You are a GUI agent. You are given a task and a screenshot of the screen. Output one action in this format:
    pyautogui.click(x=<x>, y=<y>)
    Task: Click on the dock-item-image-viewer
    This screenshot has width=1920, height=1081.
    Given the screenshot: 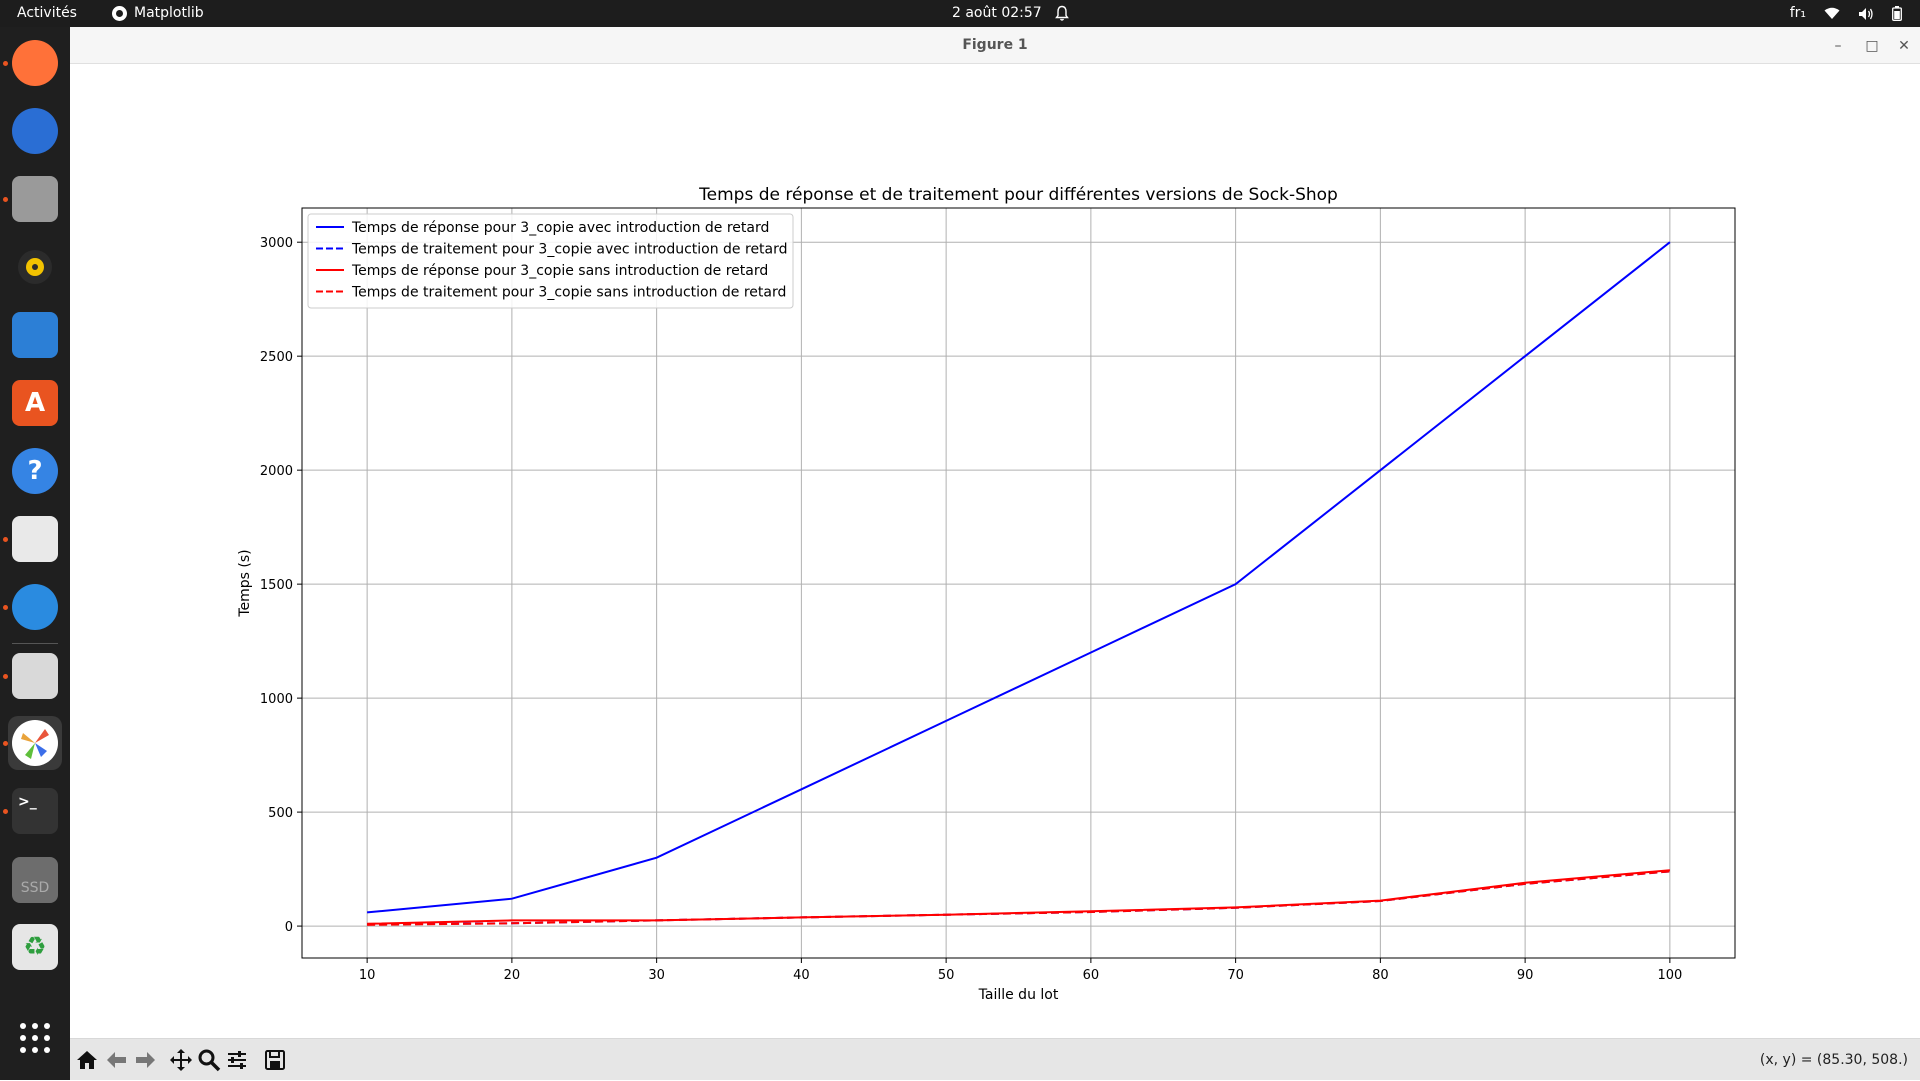 What is the action you would take?
    pyautogui.click(x=35, y=676)
    